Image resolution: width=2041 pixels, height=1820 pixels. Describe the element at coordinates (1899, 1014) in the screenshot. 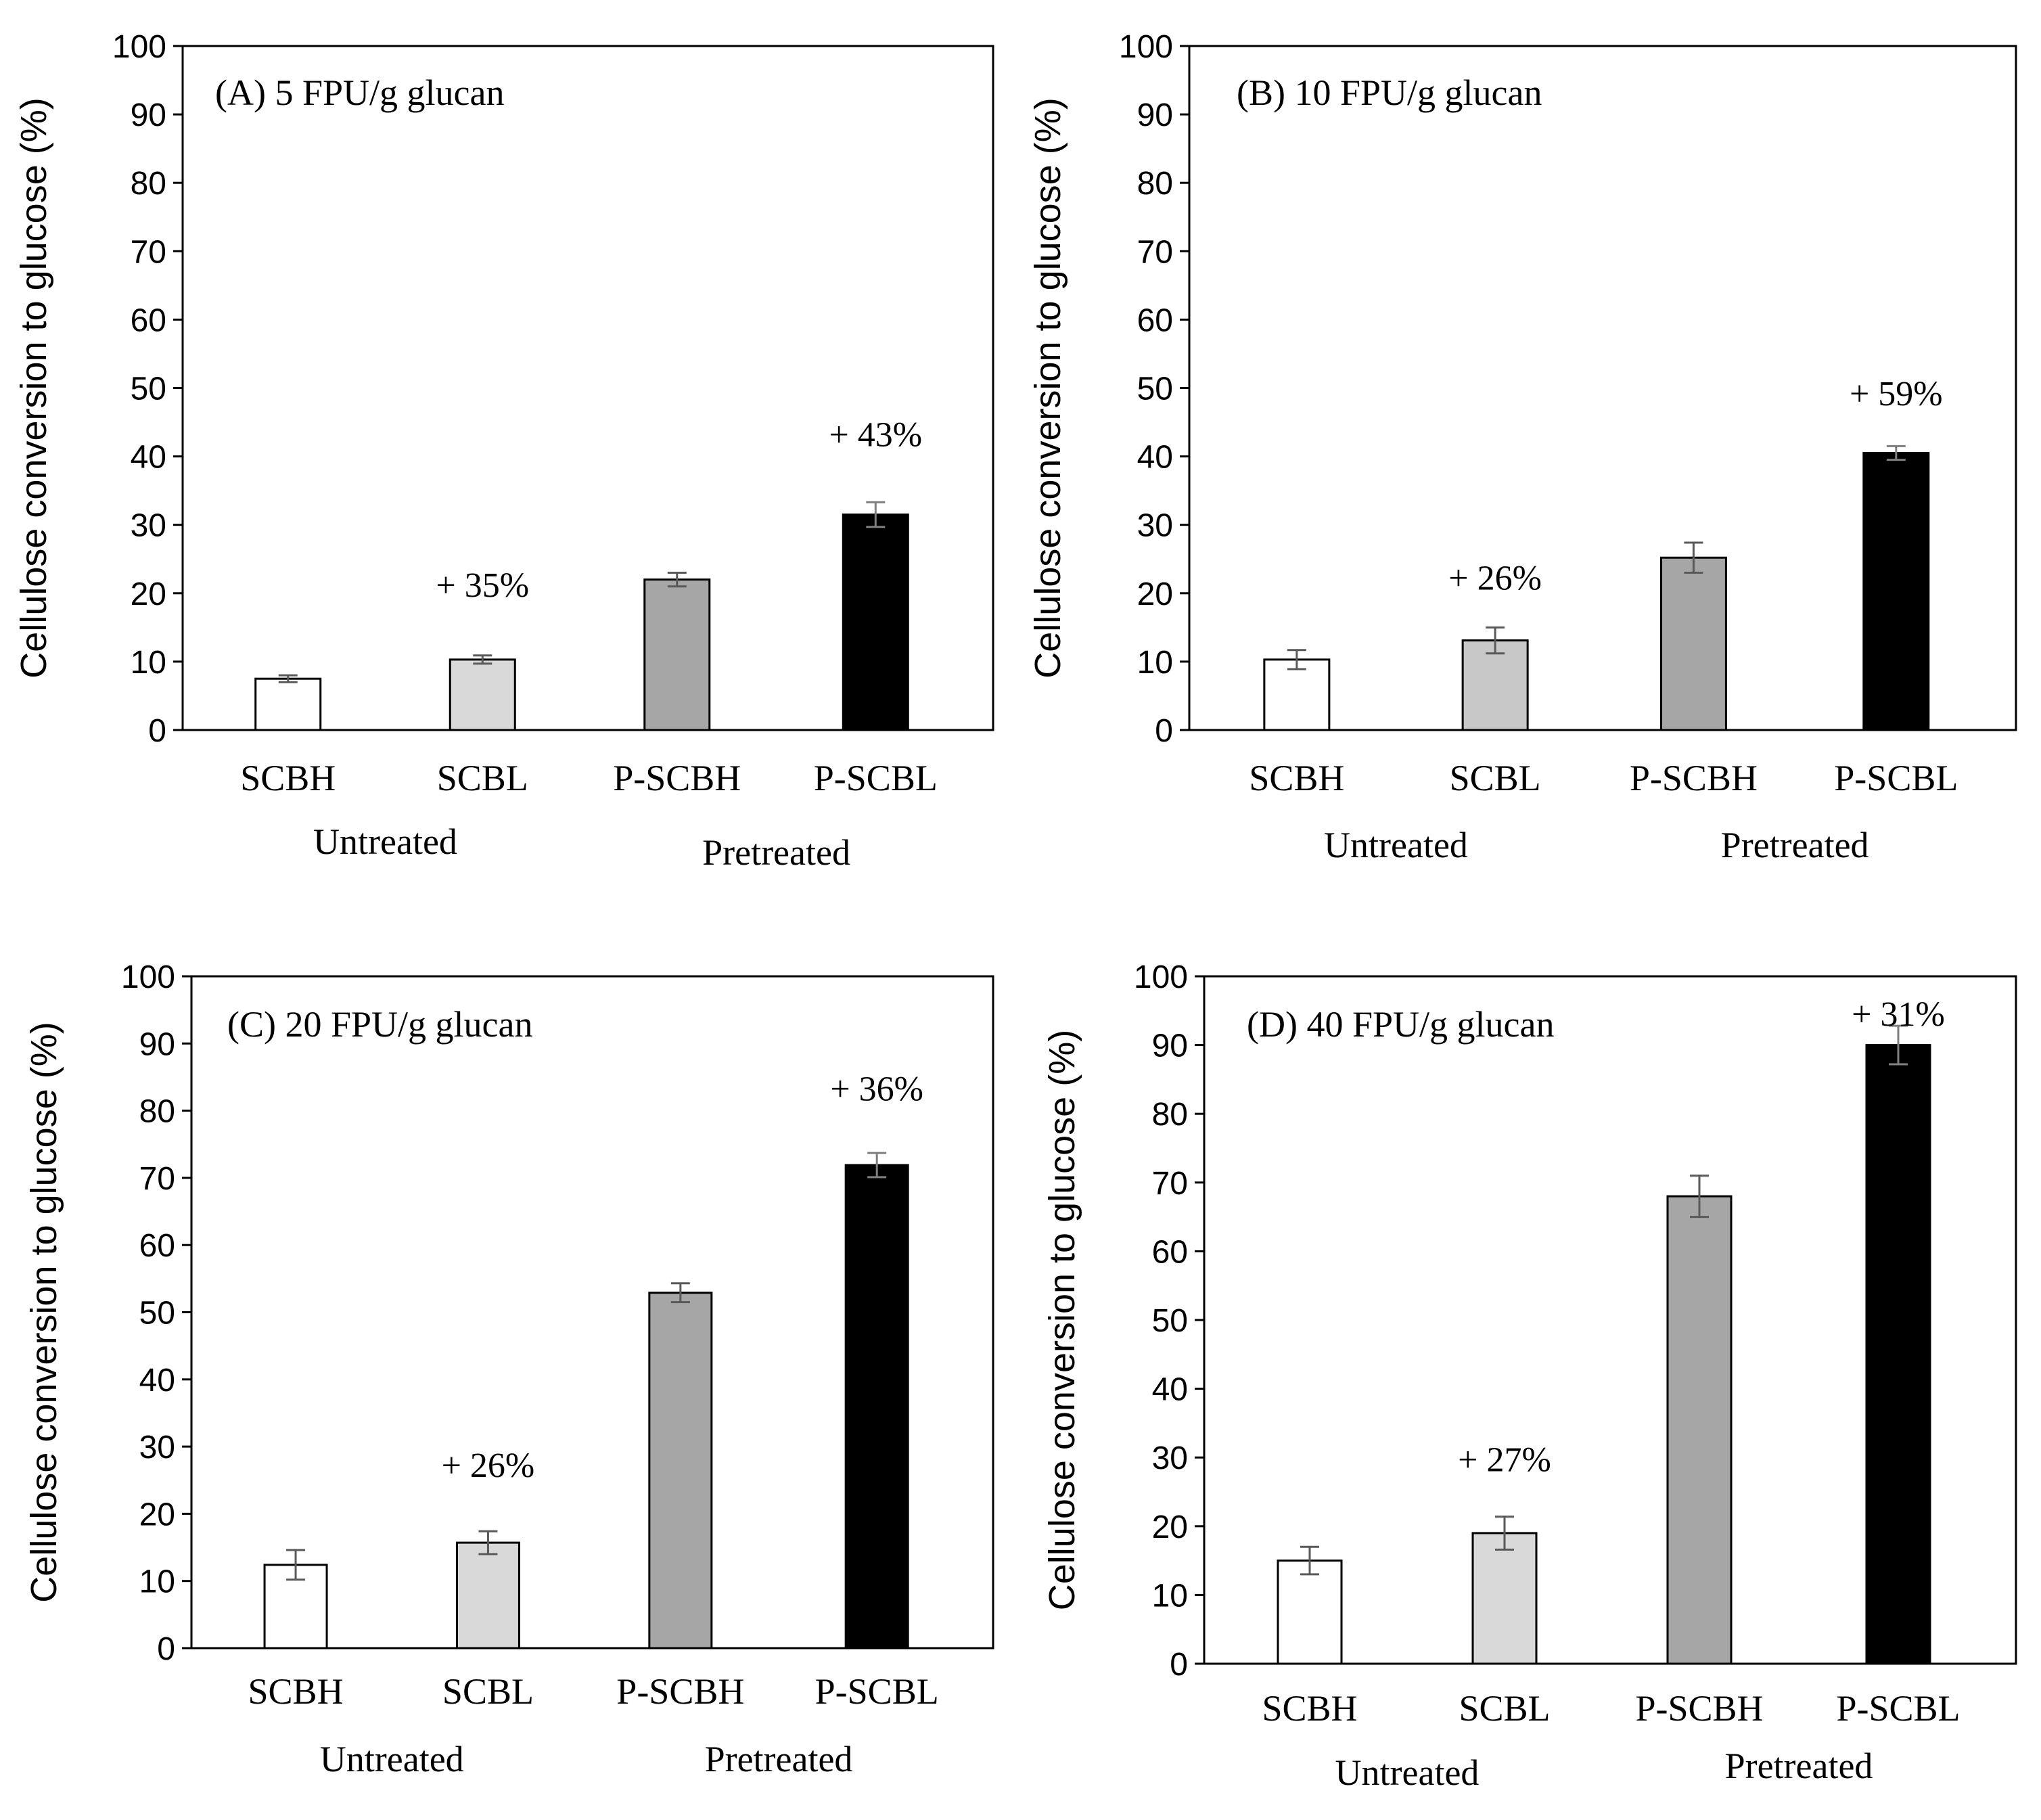

I see `percent-increase-annotation: + 31%` at that location.